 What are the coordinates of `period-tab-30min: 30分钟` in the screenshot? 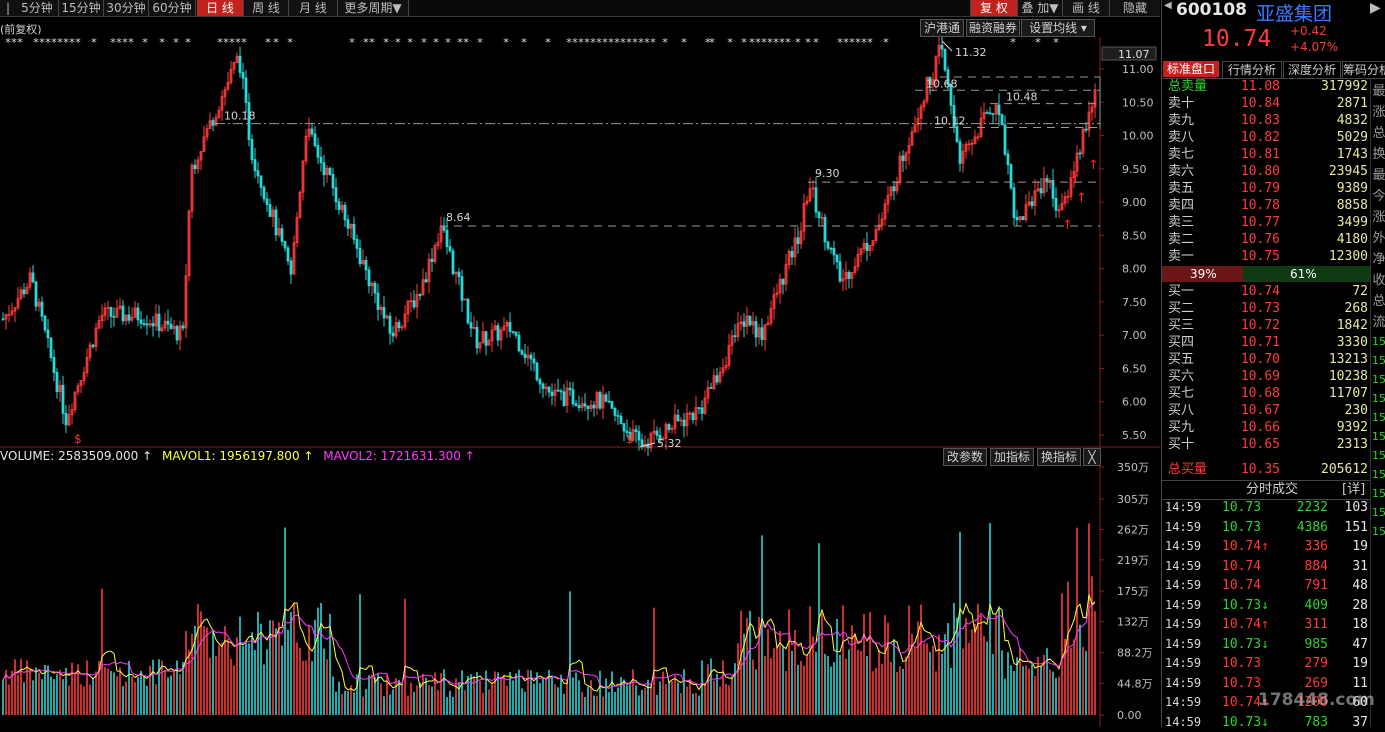 It's located at (126, 8).